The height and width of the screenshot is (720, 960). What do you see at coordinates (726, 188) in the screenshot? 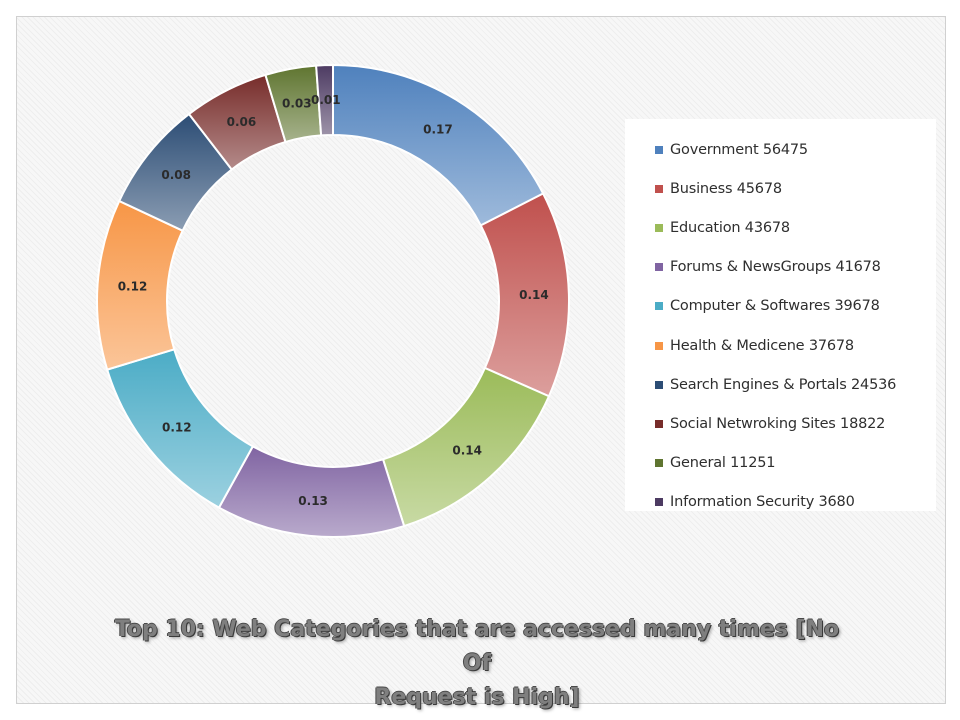
I see `legend-label: Business 45678` at bounding box center [726, 188].